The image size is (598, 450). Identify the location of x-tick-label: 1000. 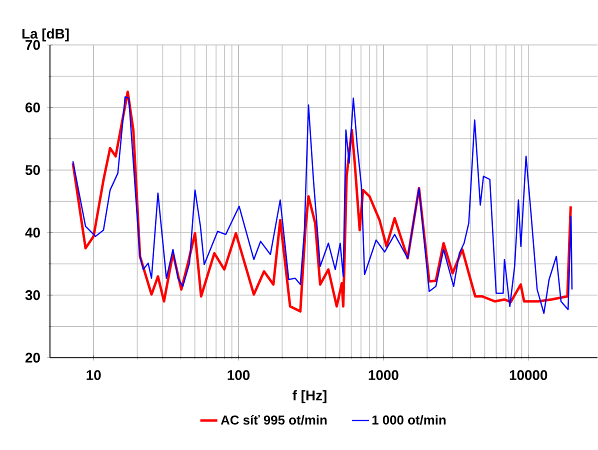
(383, 375).